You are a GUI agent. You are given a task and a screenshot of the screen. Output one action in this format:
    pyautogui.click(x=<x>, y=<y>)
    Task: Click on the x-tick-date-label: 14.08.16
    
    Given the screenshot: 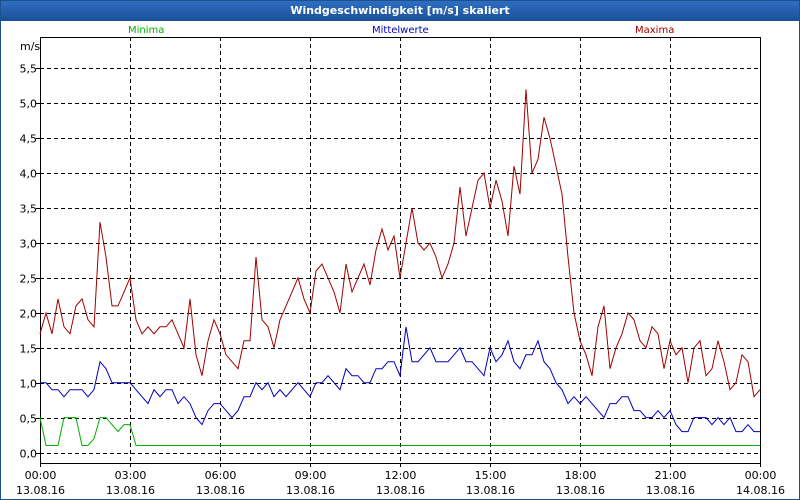 What is the action you would take?
    pyautogui.click(x=760, y=490)
    